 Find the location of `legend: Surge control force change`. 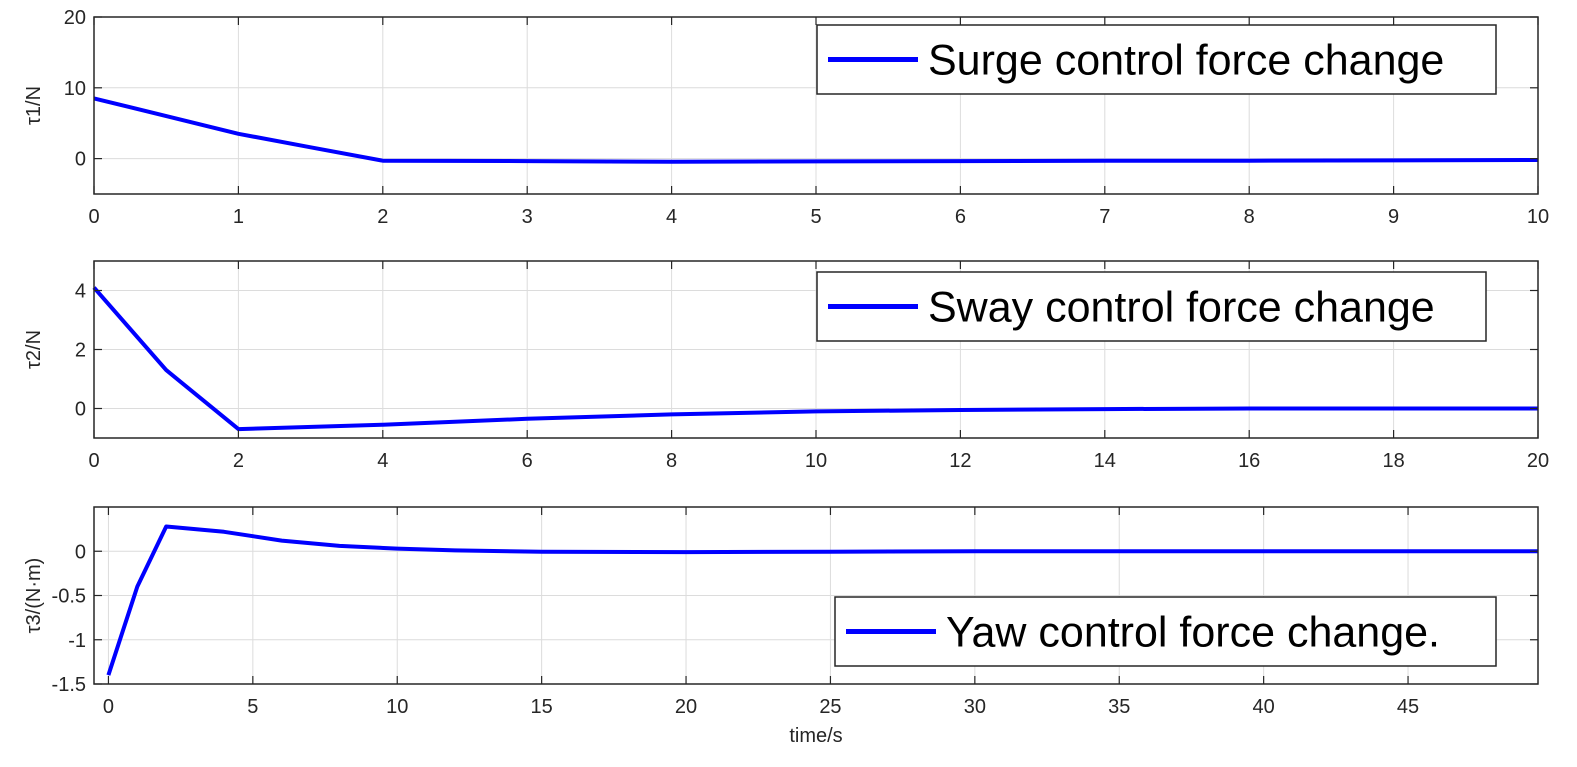

legend: Surge control force change is located at coordinates (1156, 59).